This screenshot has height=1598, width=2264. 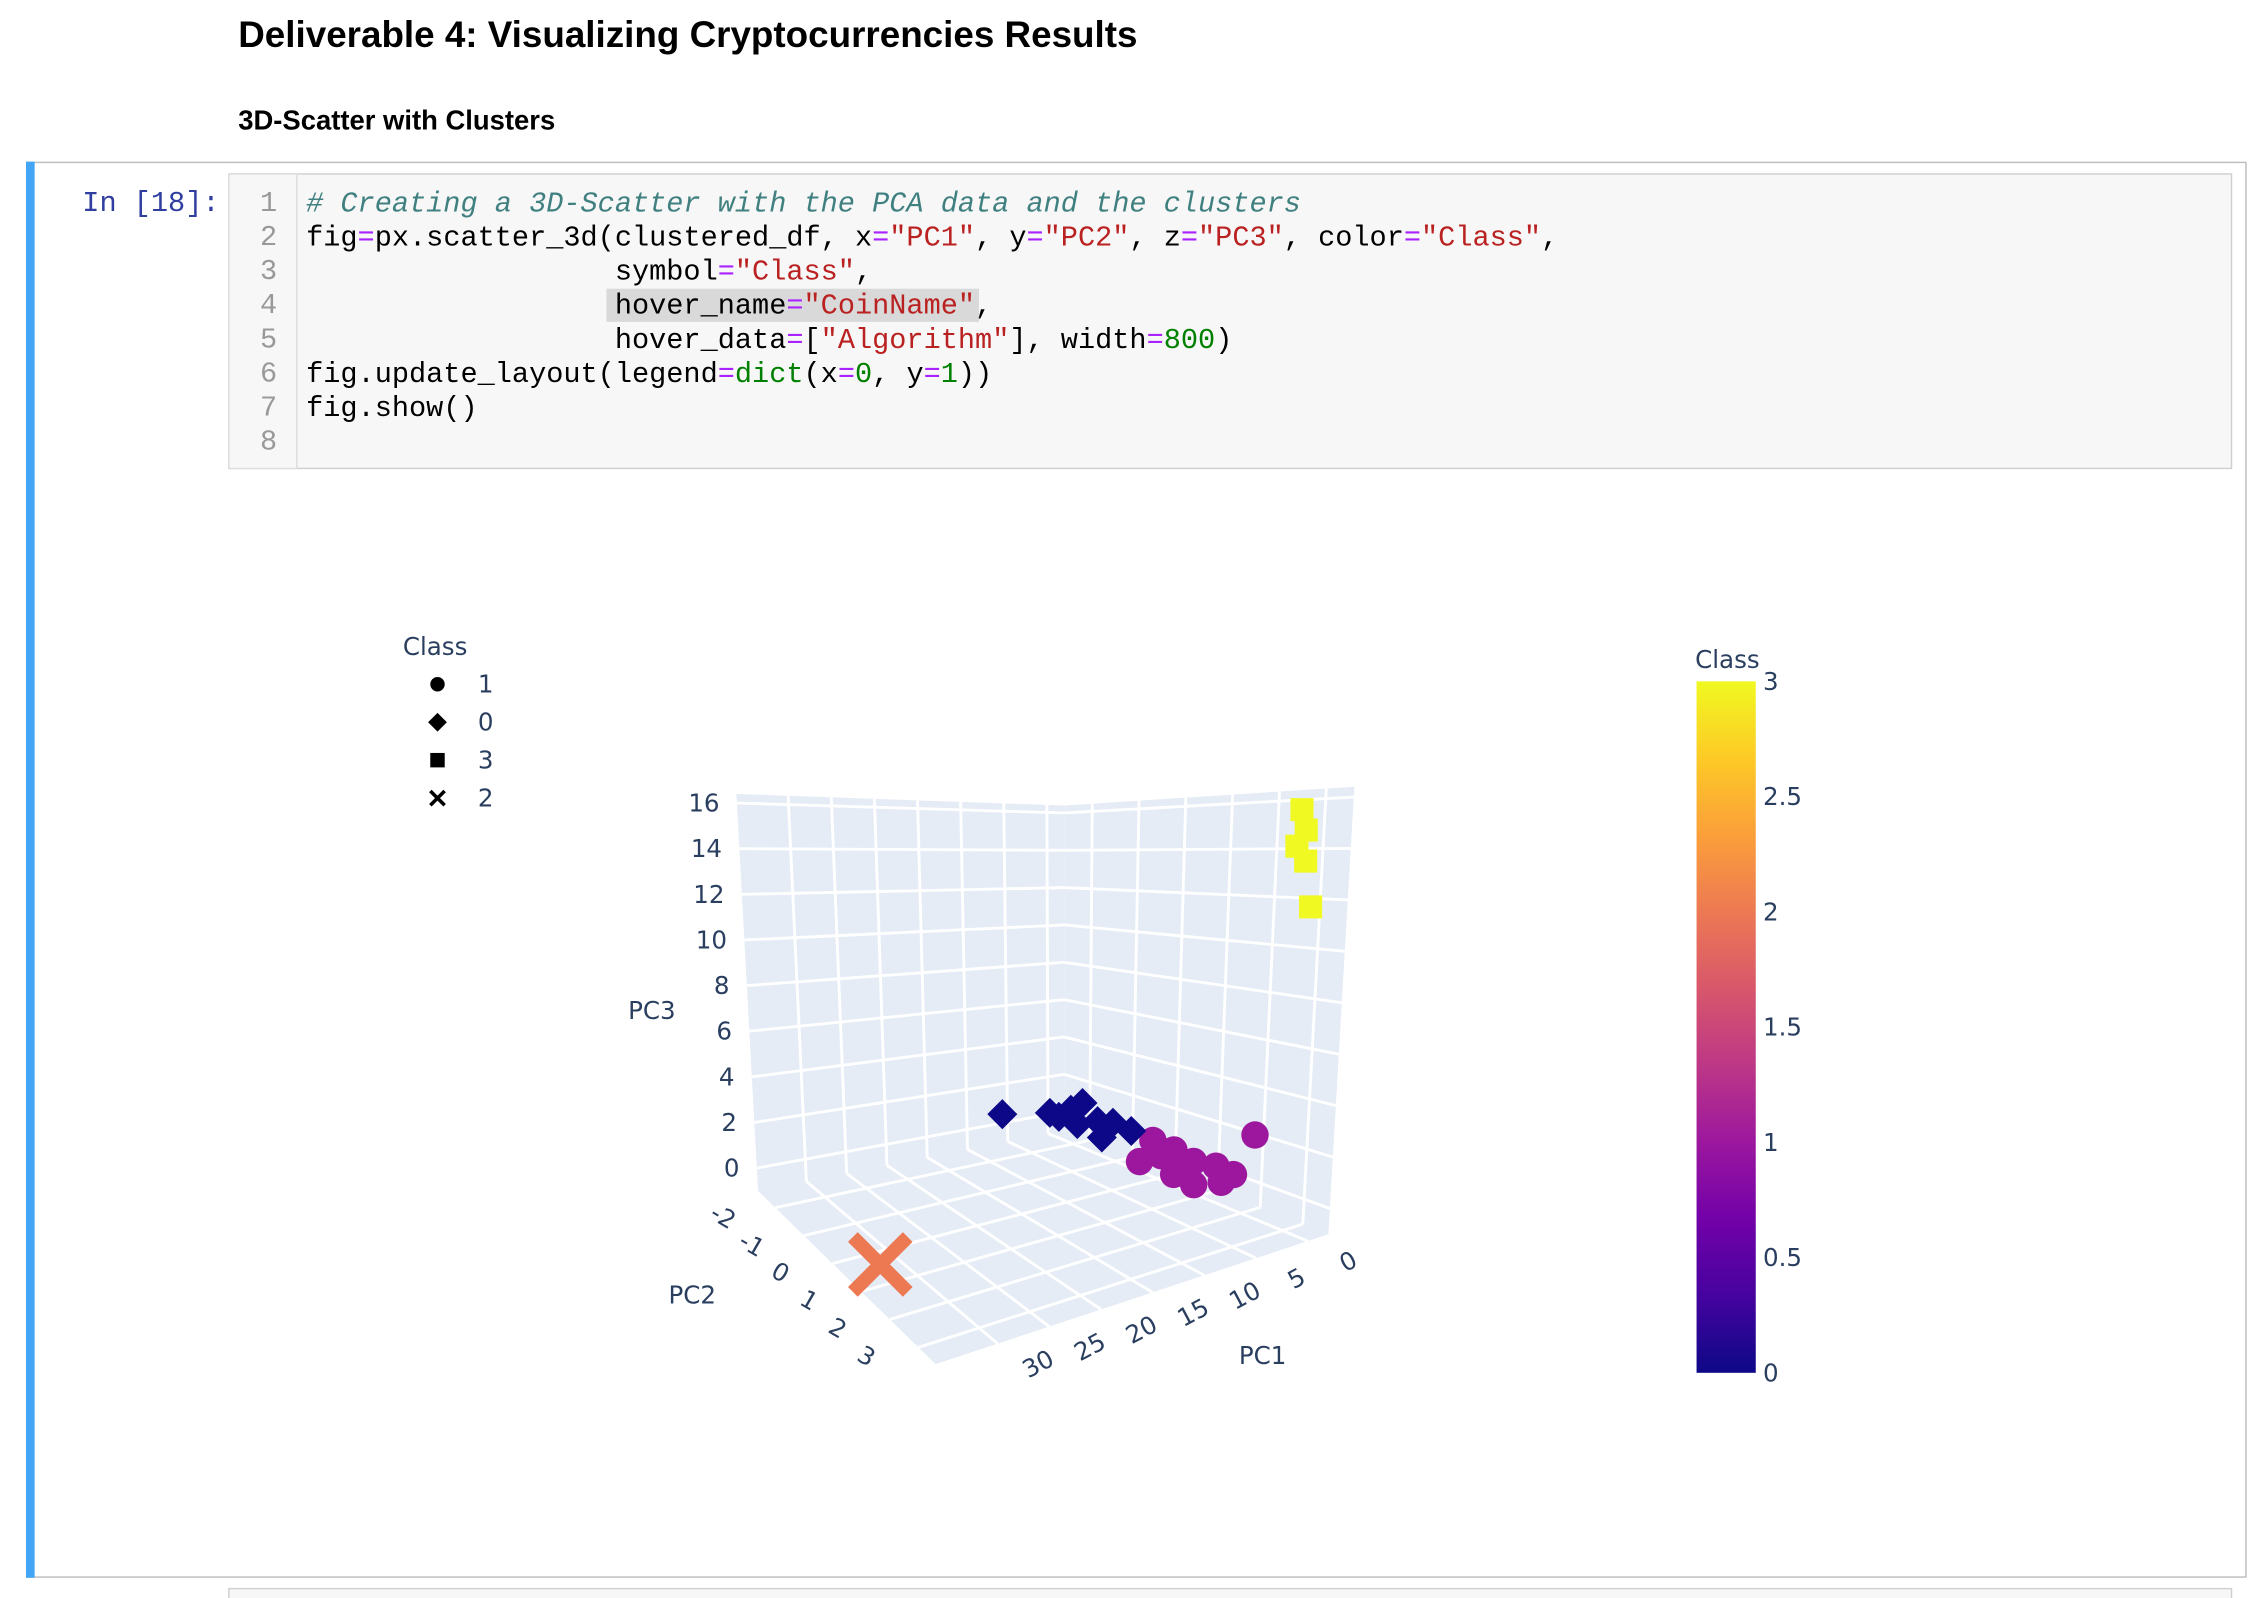 What do you see at coordinates (268, 339) in the screenshot?
I see `line-number: 5` at bounding box center [268, 339].